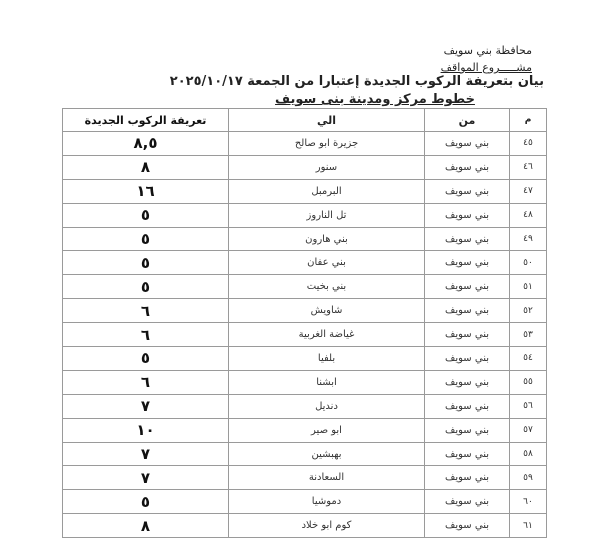  I want to click on row-to: شاويش, so click(326, 311).